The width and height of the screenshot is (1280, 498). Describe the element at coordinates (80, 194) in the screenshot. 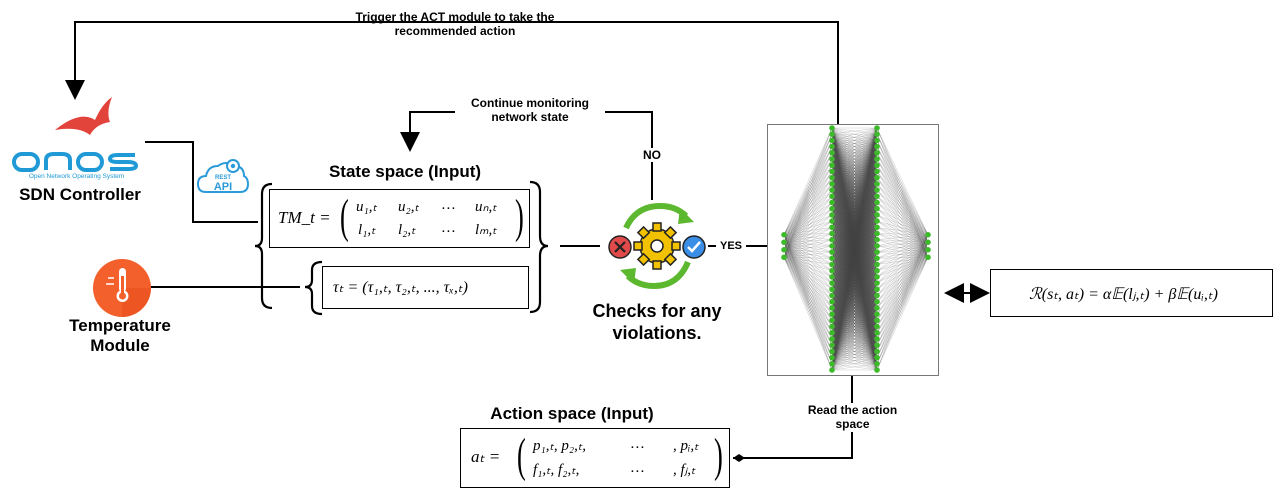

I see `sdn-controller-label: SDN Controller` at that location.